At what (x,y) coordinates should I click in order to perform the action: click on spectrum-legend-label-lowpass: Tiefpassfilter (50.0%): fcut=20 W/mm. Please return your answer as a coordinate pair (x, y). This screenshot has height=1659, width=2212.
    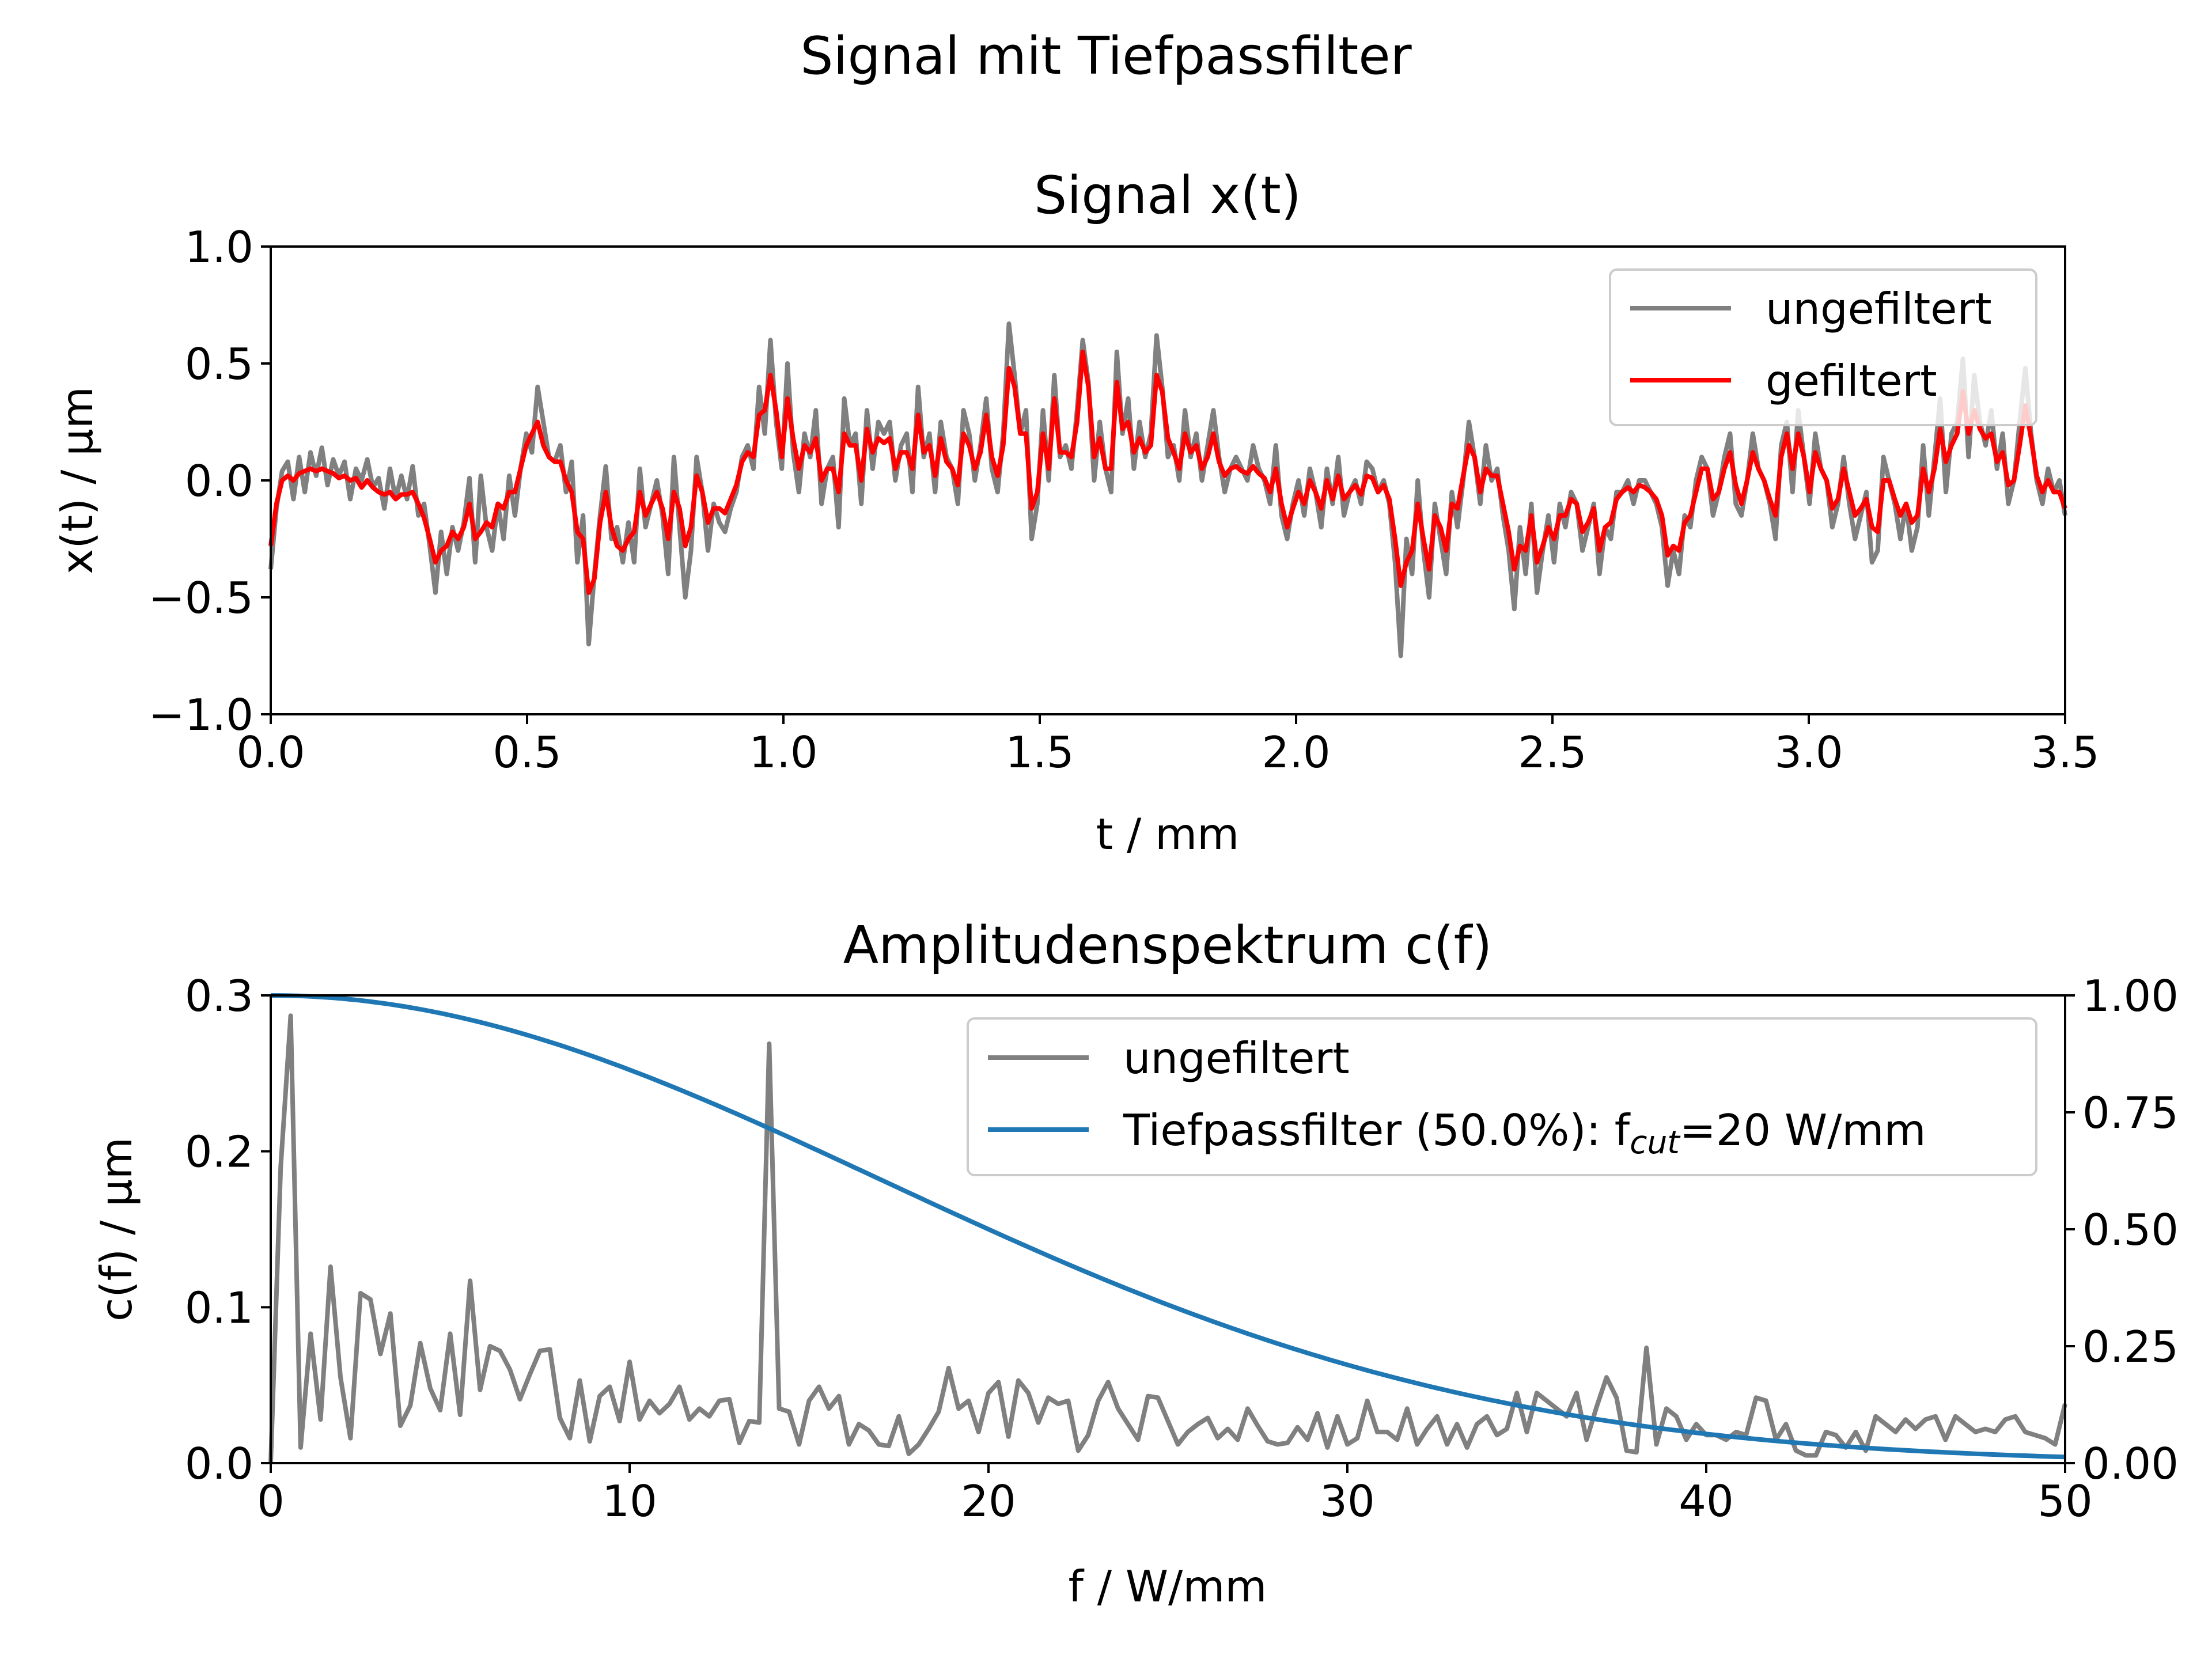
    Looking at the image, I should click on (1524, 1133).